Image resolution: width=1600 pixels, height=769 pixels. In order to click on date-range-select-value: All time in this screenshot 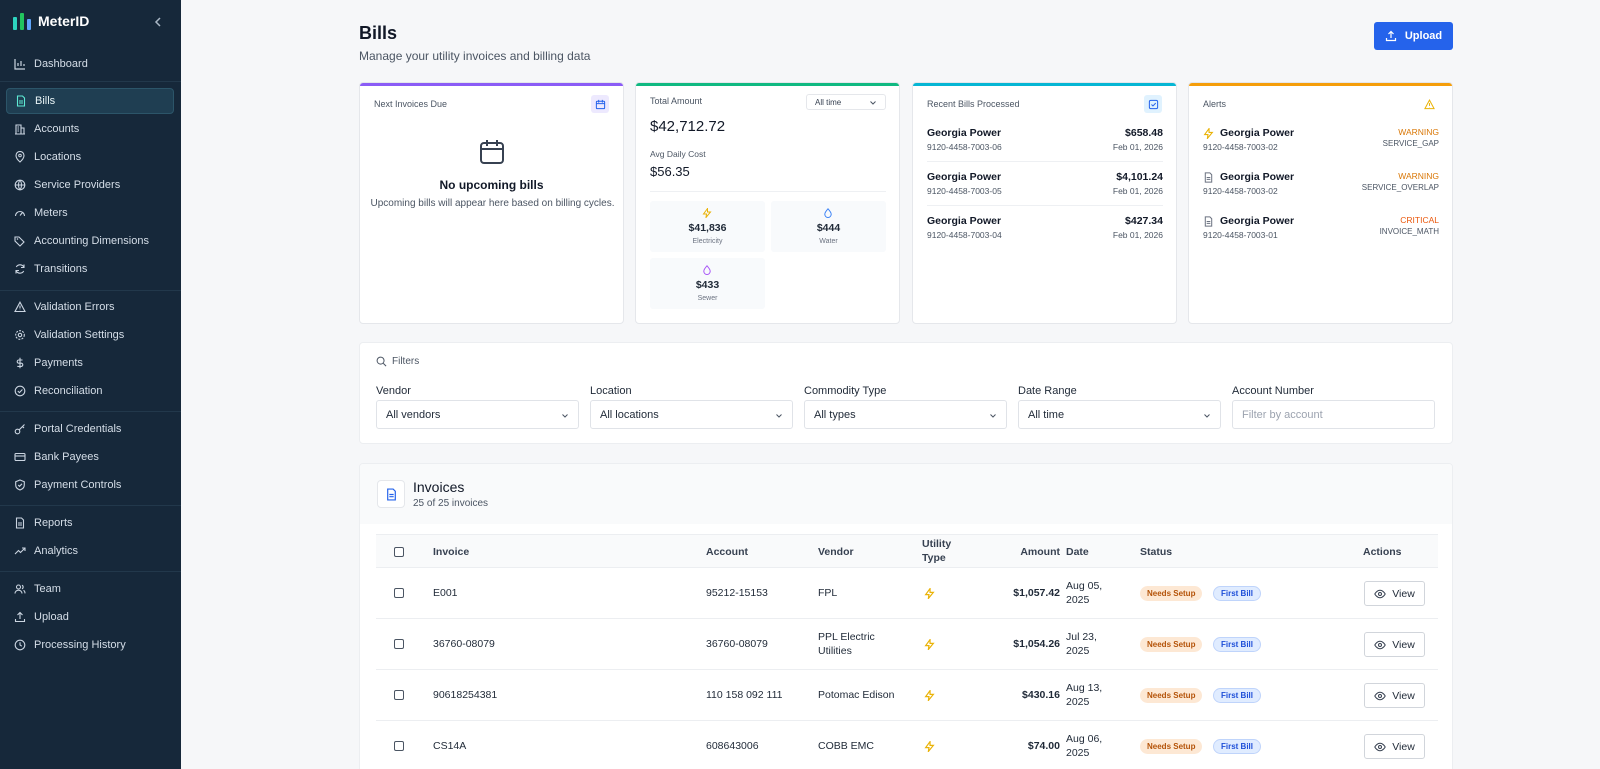, I will do `click(1046, 414)`.